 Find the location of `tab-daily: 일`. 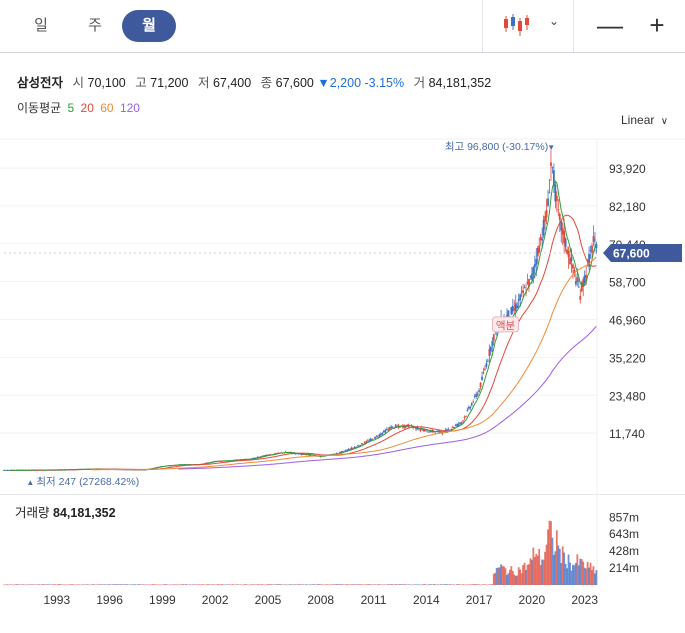

tab-daily: 일 is located at coordinates (41, 25).